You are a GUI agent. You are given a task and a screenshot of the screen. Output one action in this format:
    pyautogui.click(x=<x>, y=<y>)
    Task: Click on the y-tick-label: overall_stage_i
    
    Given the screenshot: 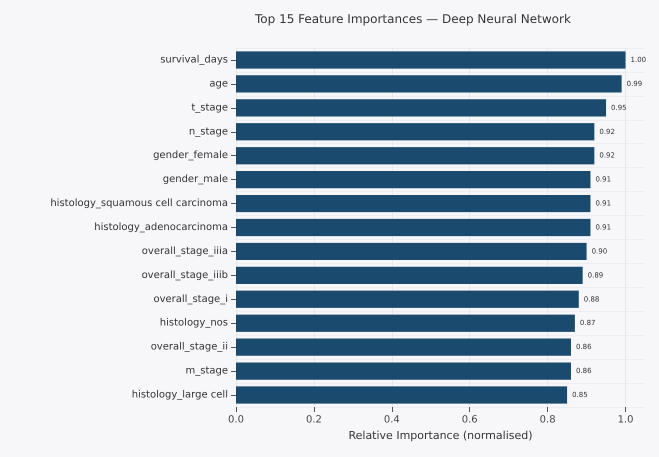 What is the action you would take?
    pyautogui.click(x=190, y=299)
    